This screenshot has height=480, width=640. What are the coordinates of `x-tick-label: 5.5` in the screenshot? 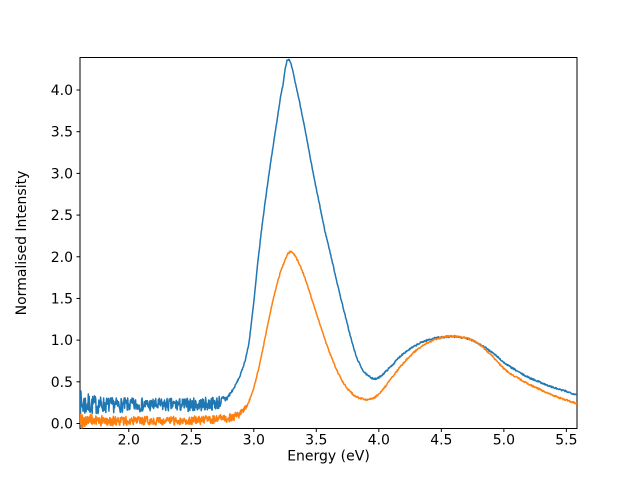 It's located at (566, 441).